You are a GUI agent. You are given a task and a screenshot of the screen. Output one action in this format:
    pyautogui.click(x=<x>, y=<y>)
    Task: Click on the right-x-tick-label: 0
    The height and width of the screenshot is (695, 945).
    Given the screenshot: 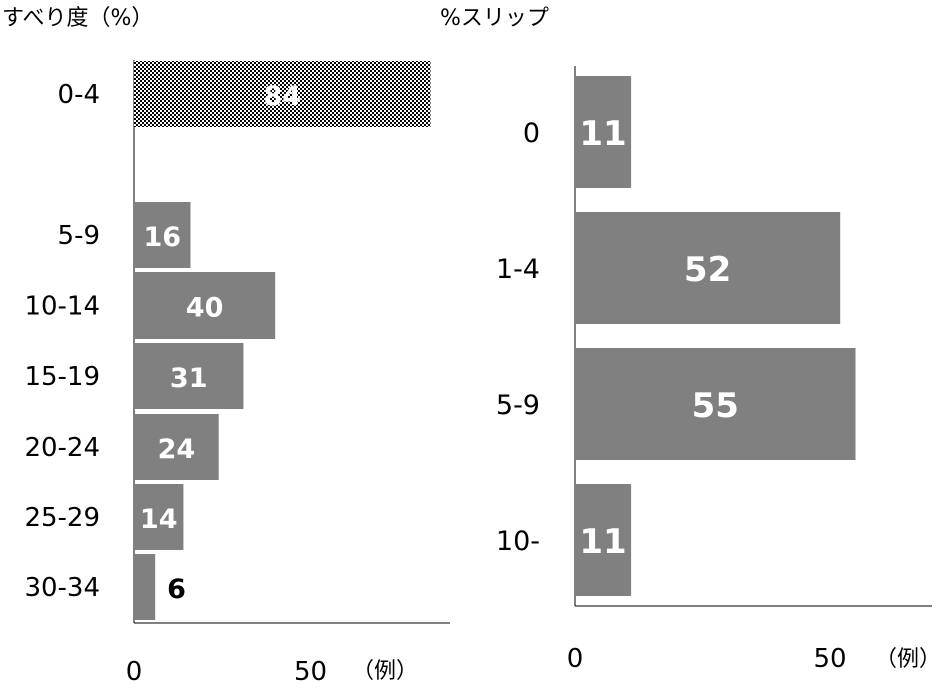 What is the action you would take?
    pyautogui.click(x=575, y=659)
    